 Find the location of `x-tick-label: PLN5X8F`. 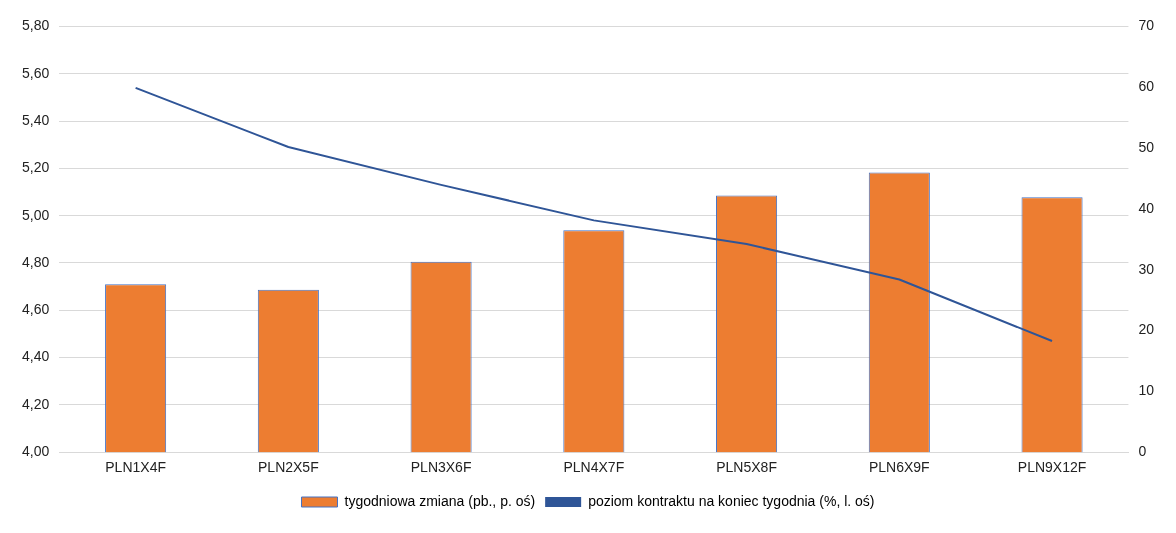

x-tick-label: PLN5X8F is located at coordinates (746, 467).